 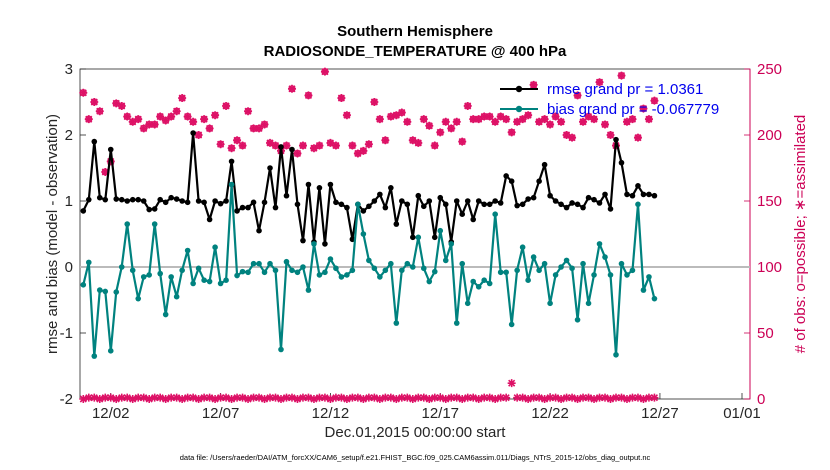 What do you see at coordinates (761, 399) in the screenshot?
I see `right-tick-label: 0` at bounding box center [761, 399].